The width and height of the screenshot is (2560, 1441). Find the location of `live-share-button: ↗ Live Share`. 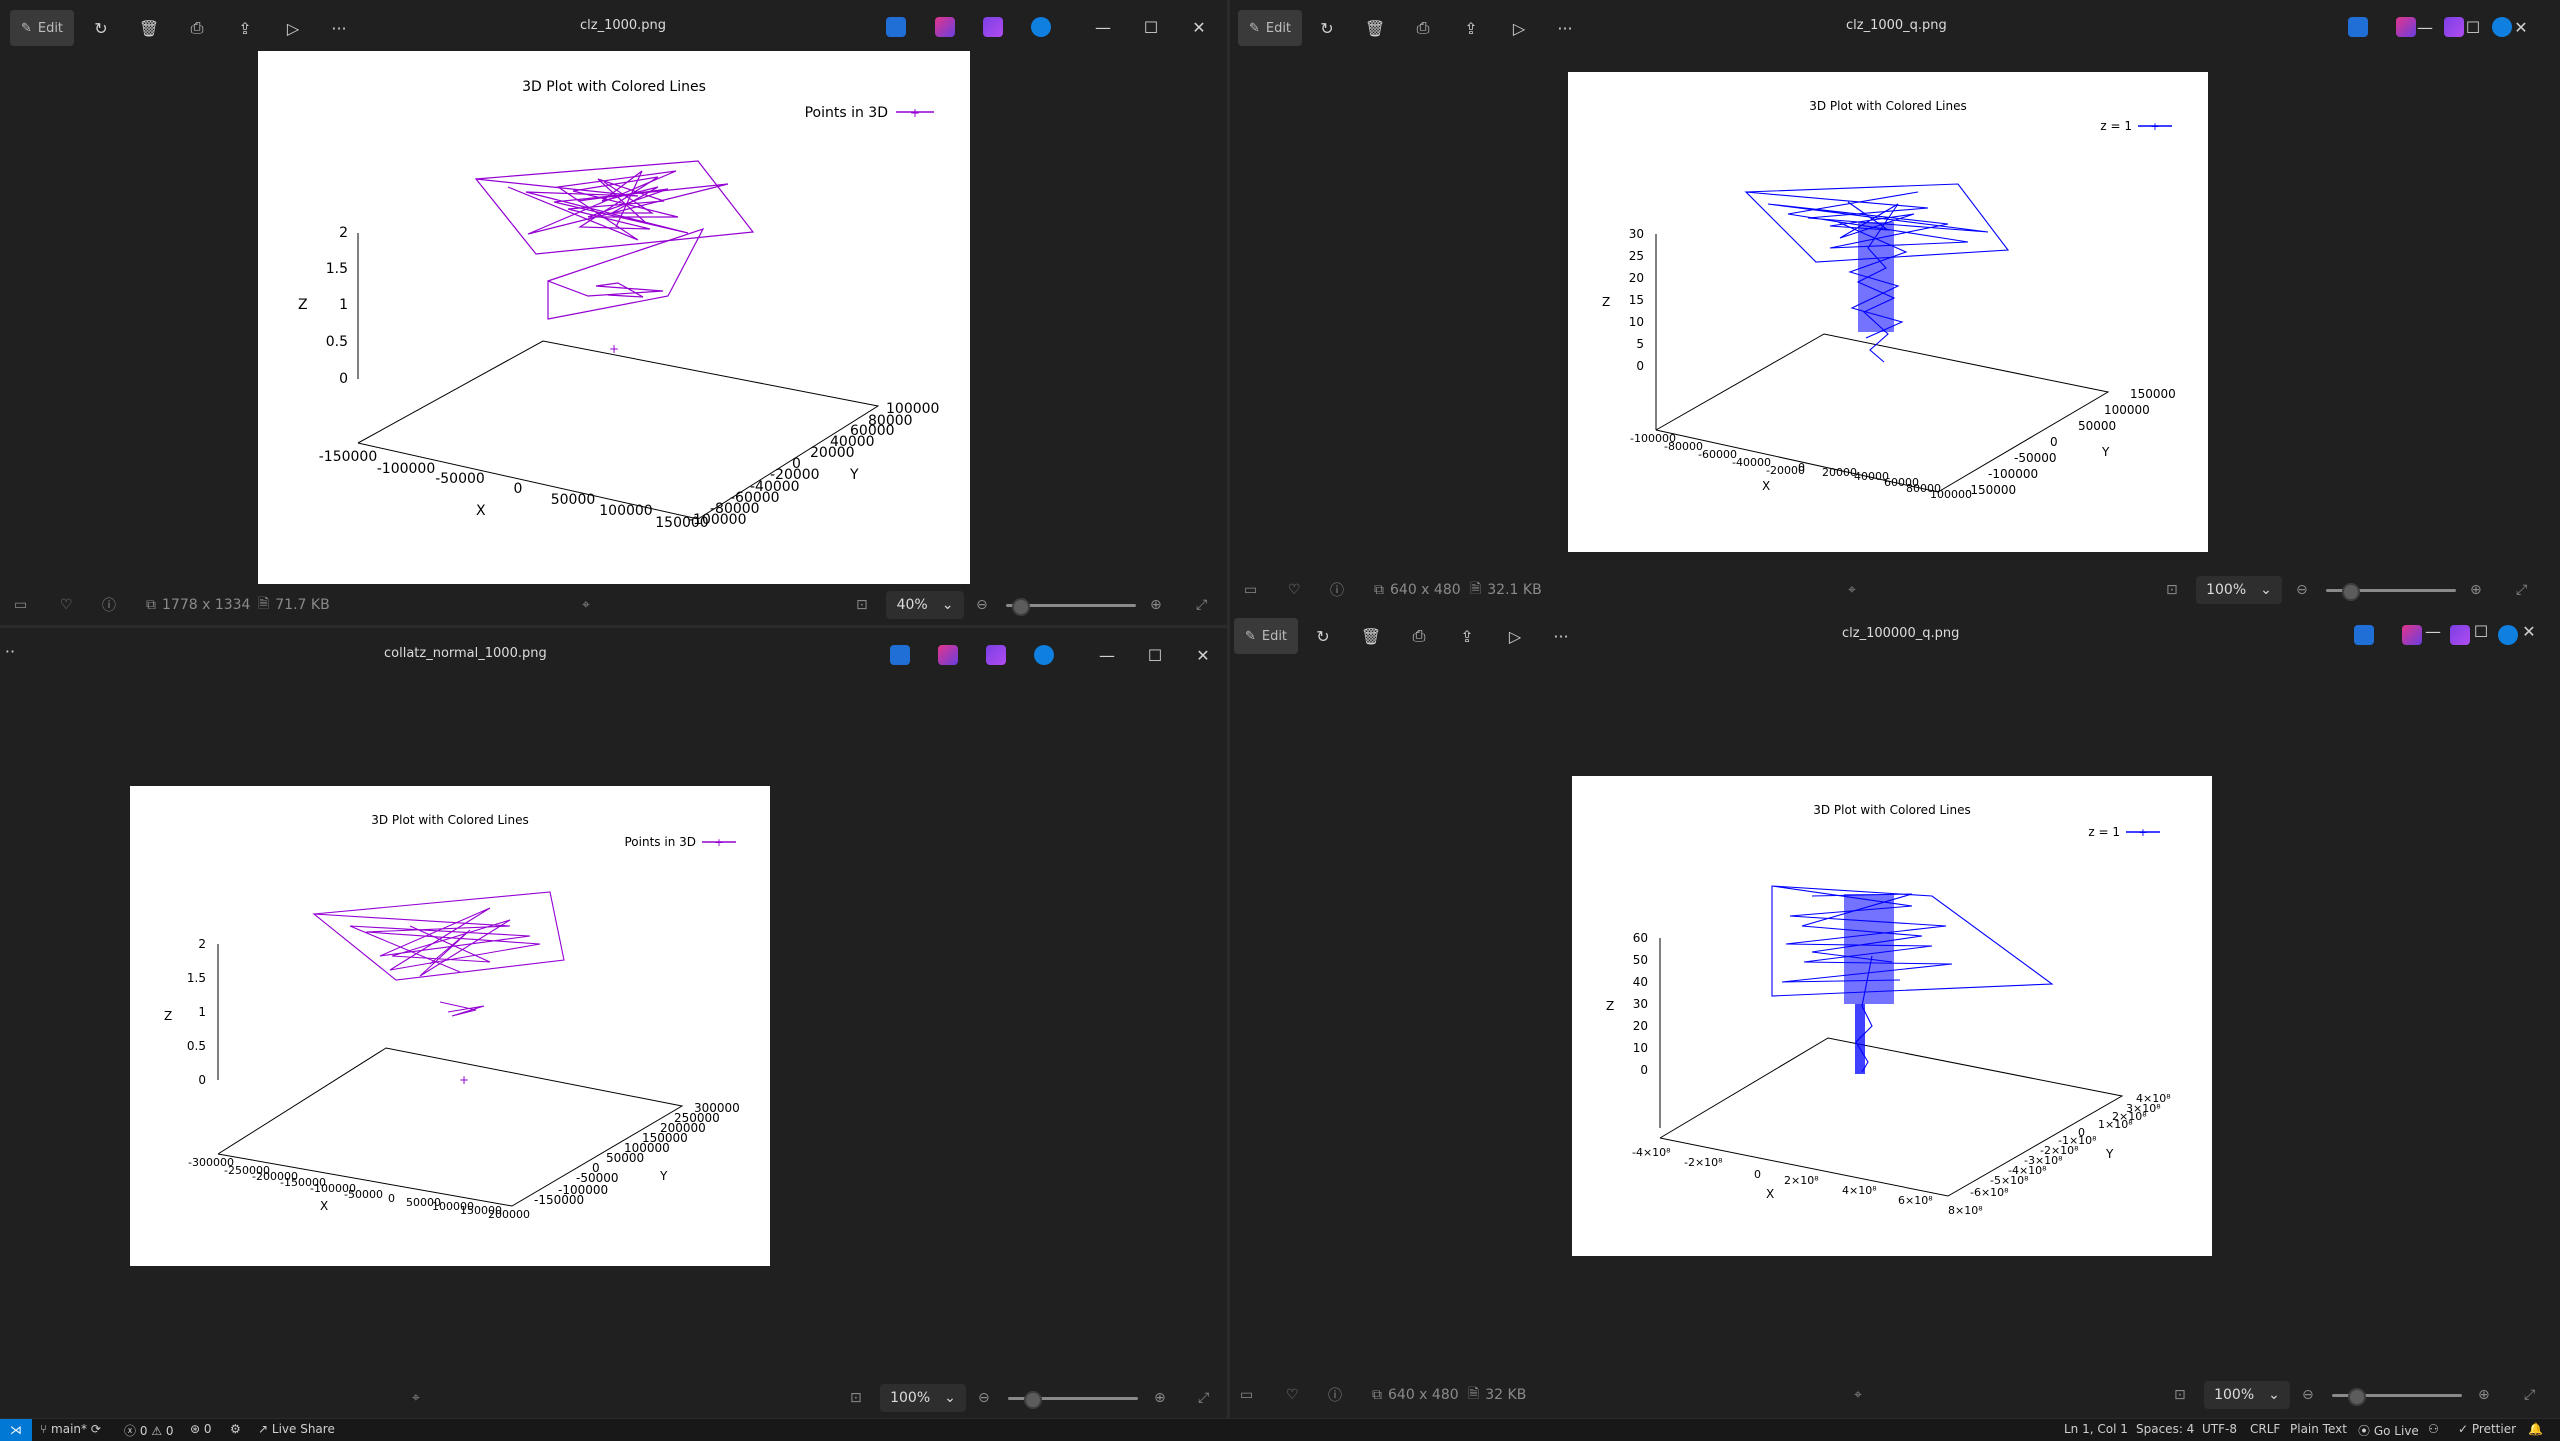

live-share-button: ↗ Live Share is located at coordinates (296, 1429).